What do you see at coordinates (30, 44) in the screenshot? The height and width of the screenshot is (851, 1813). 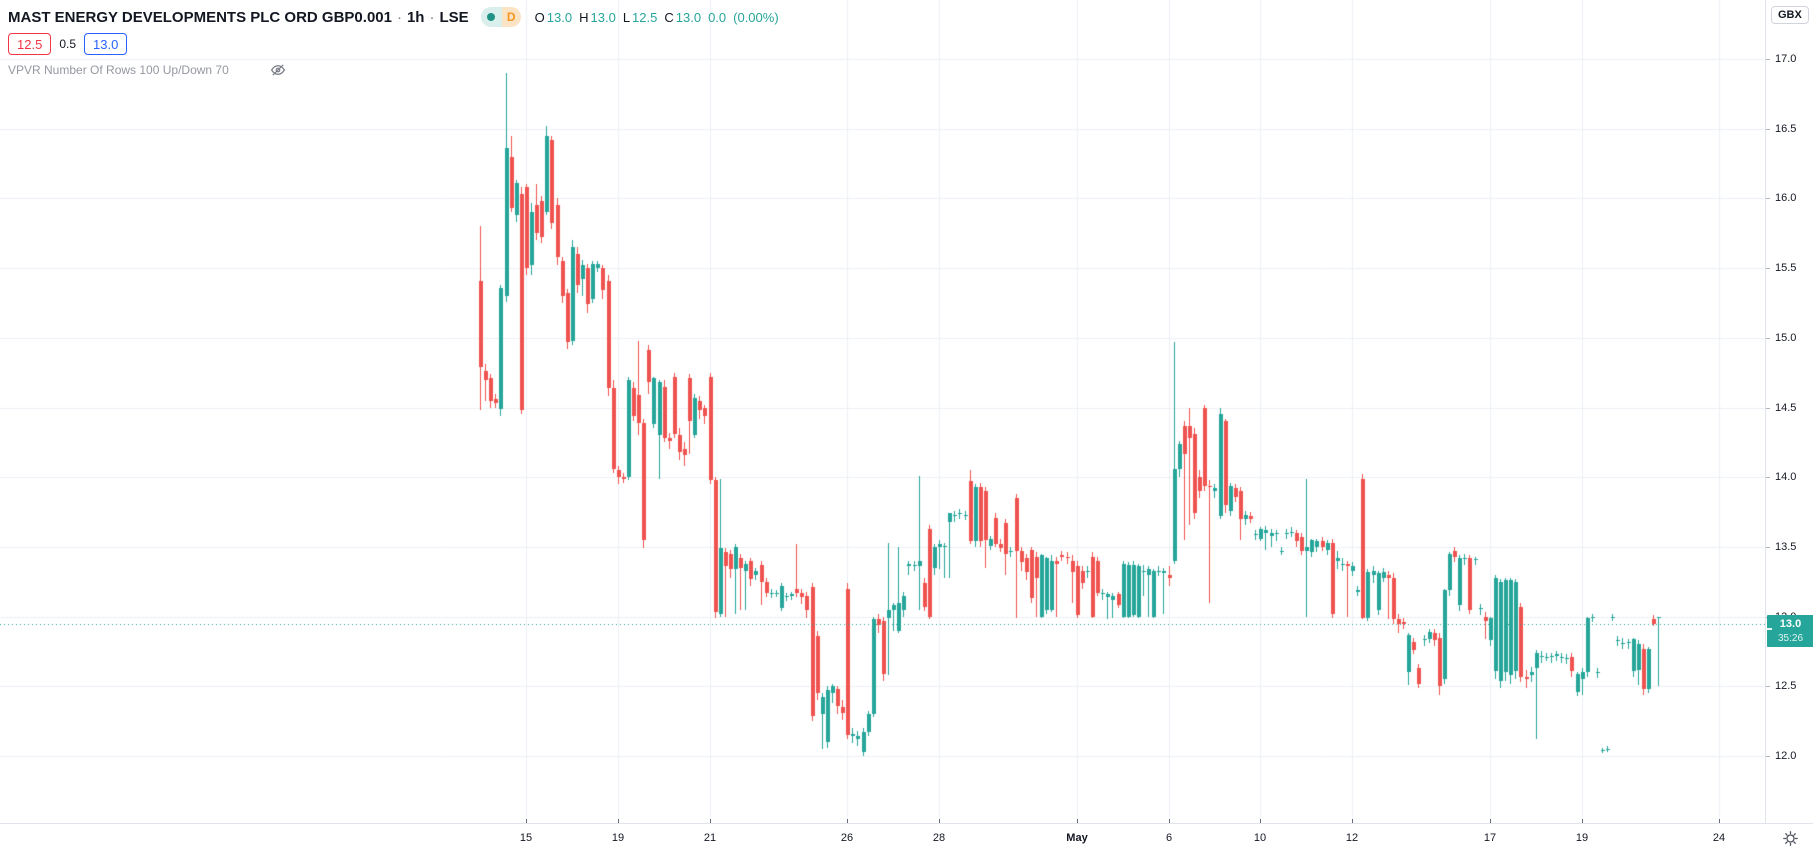 I see `sell-bid-button: 12.5` at bounding box center [30, 44].